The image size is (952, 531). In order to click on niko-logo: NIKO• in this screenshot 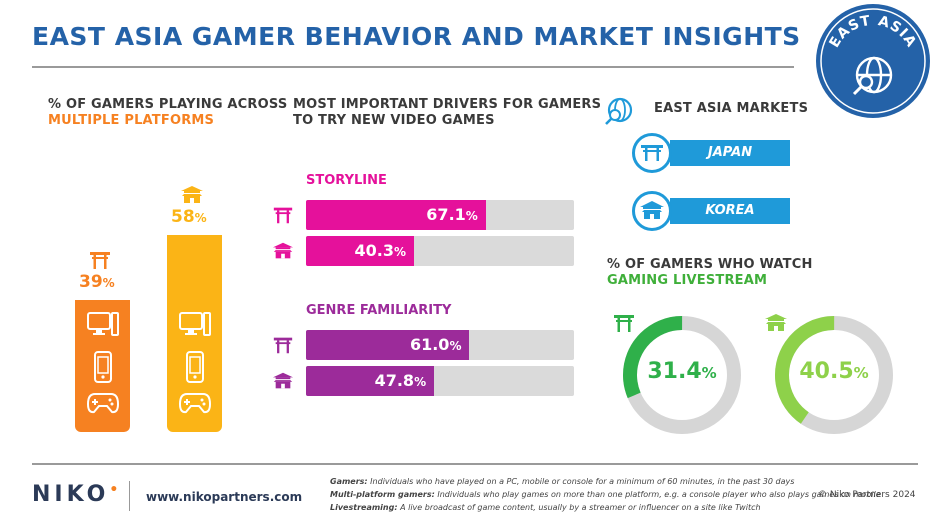, I will do `click(75, 494)`.